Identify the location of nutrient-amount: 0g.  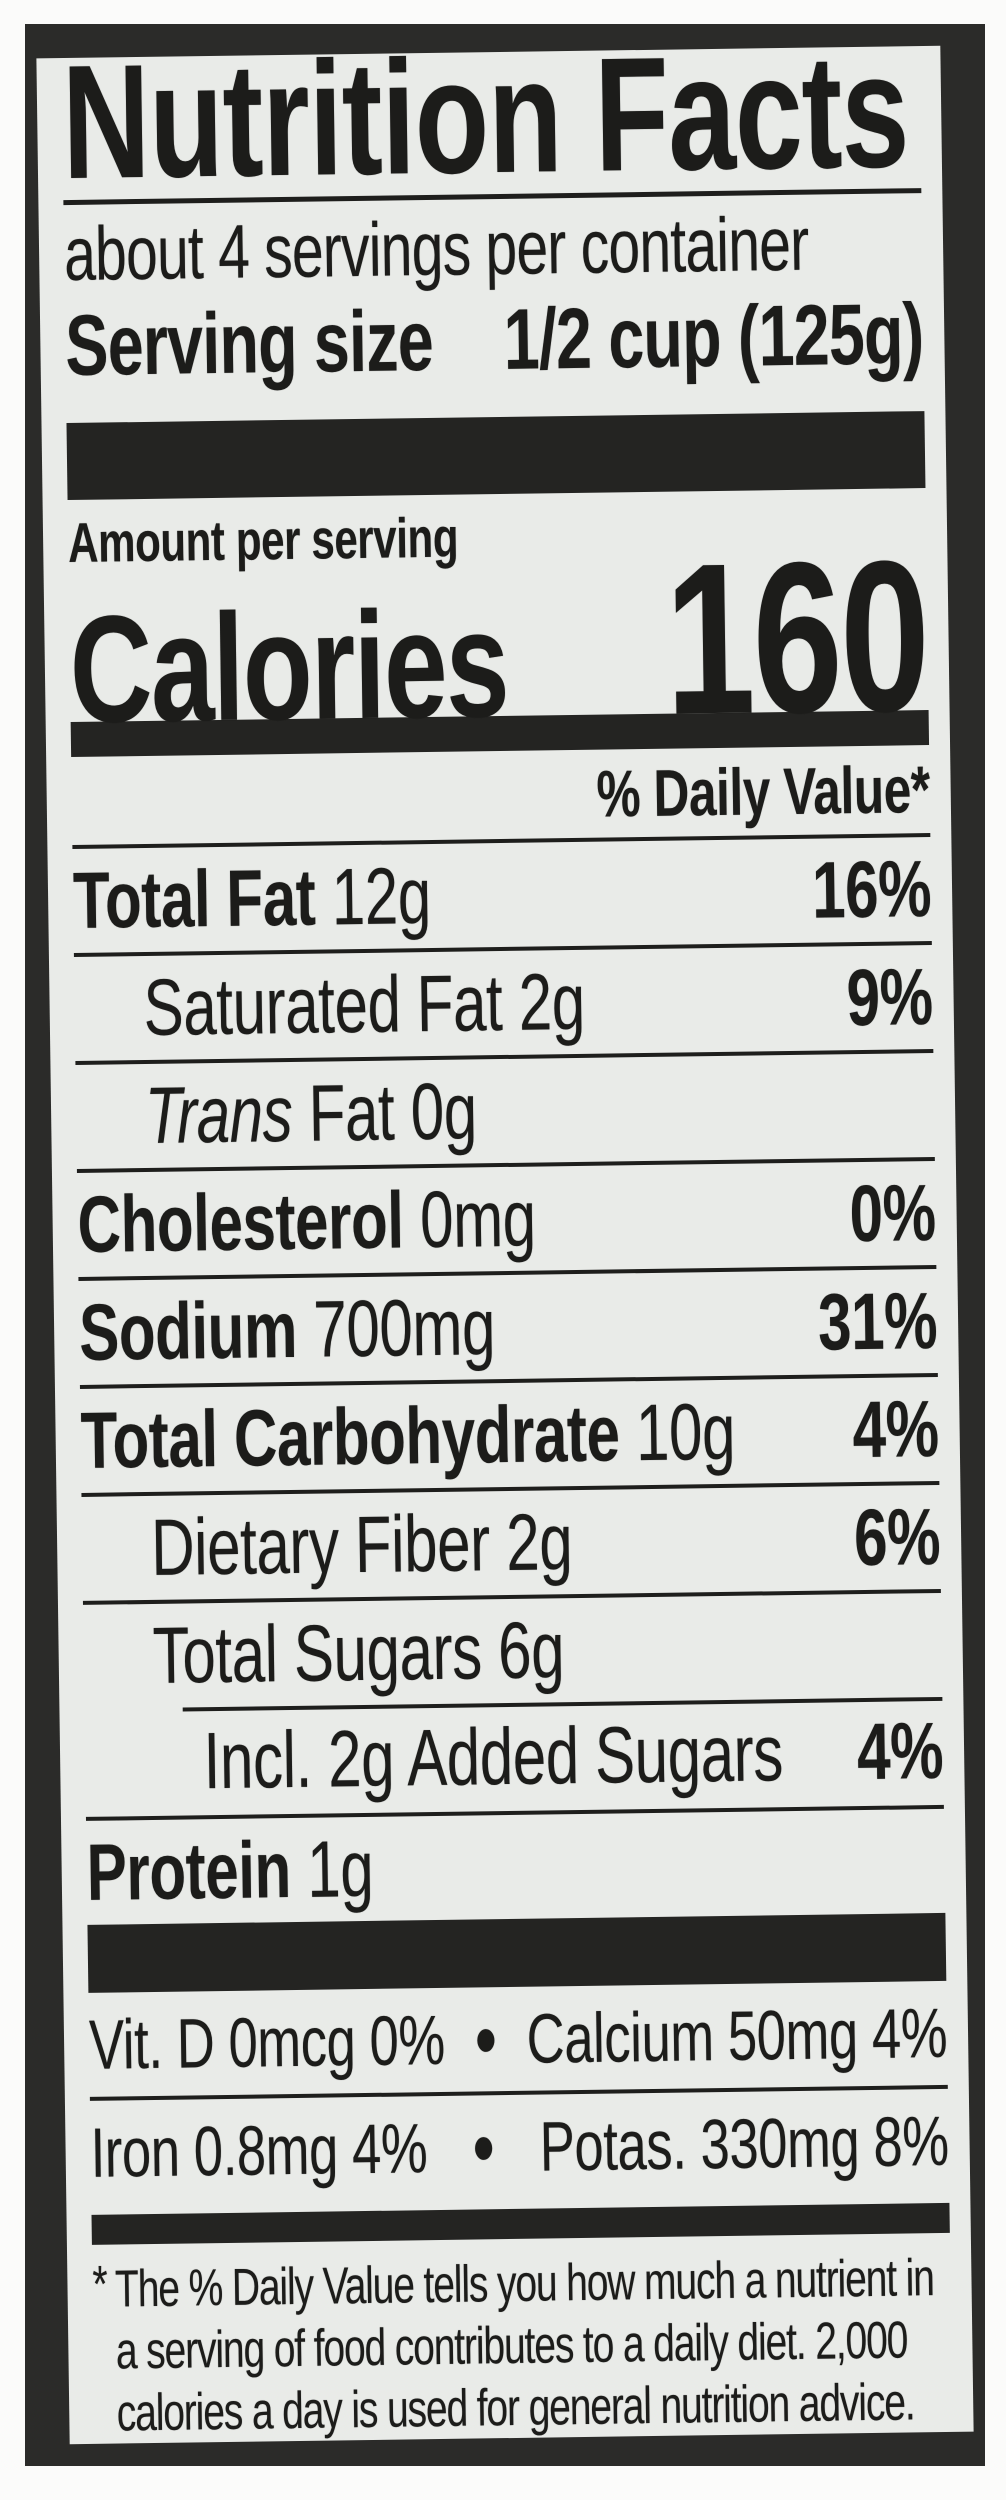
(444, 1111).